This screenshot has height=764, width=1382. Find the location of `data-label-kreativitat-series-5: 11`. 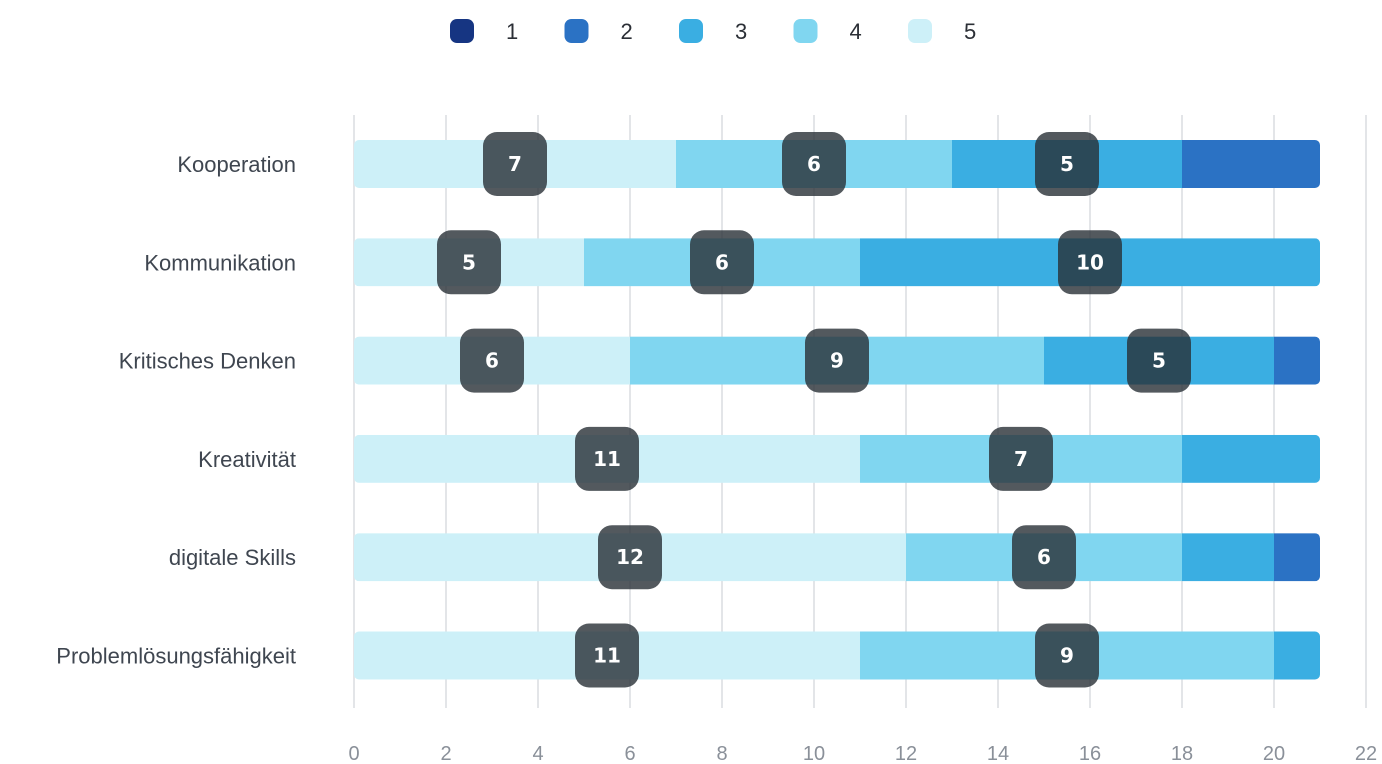

data-label-kreativitat-series-5: 11 is located at coordinates (607, 458).